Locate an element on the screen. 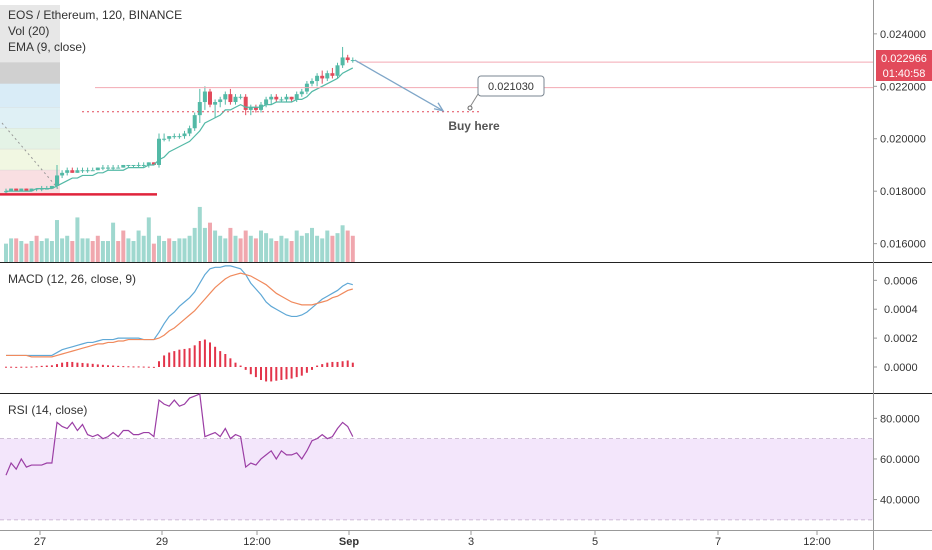 The width and height of the screenshot is (932, 550). callout-box is located at coordinates (511, 86).